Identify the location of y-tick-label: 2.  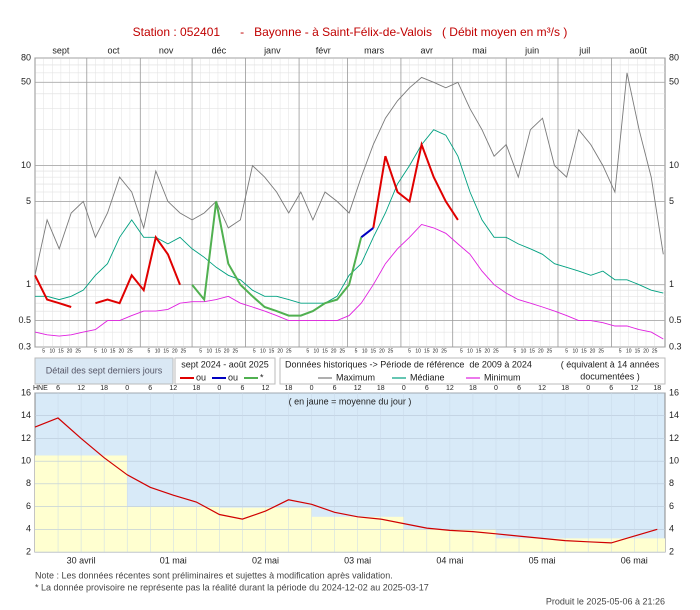
(28, 551).